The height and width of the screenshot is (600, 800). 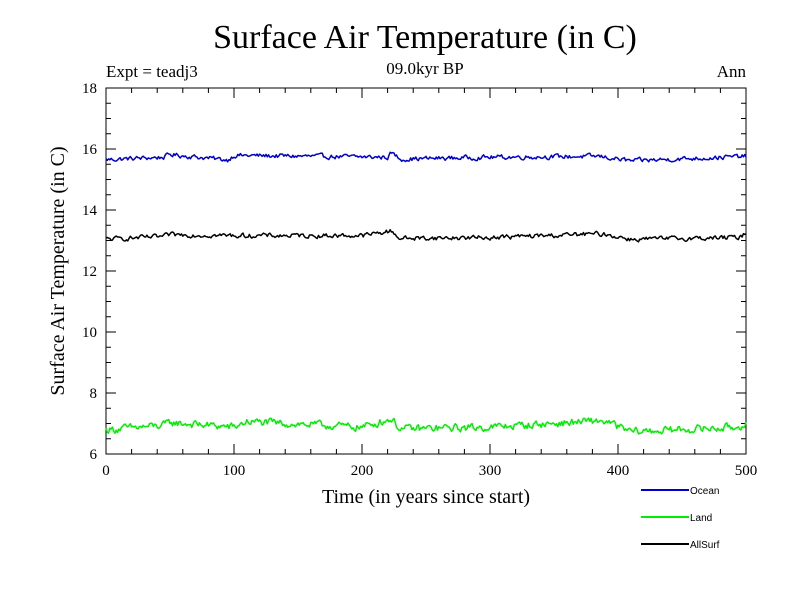 I want to click on season-label: Ann, so click(x=732, y=71).